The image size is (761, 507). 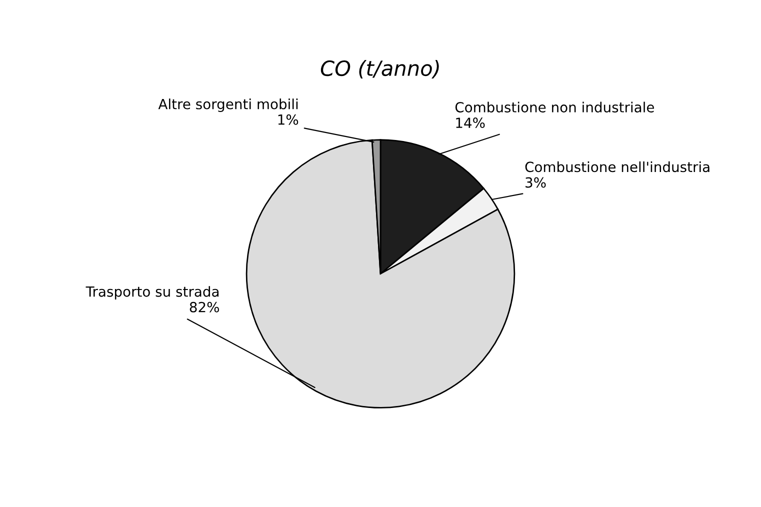 I want to click on data-label: 3%, so click(x=536, y=182).